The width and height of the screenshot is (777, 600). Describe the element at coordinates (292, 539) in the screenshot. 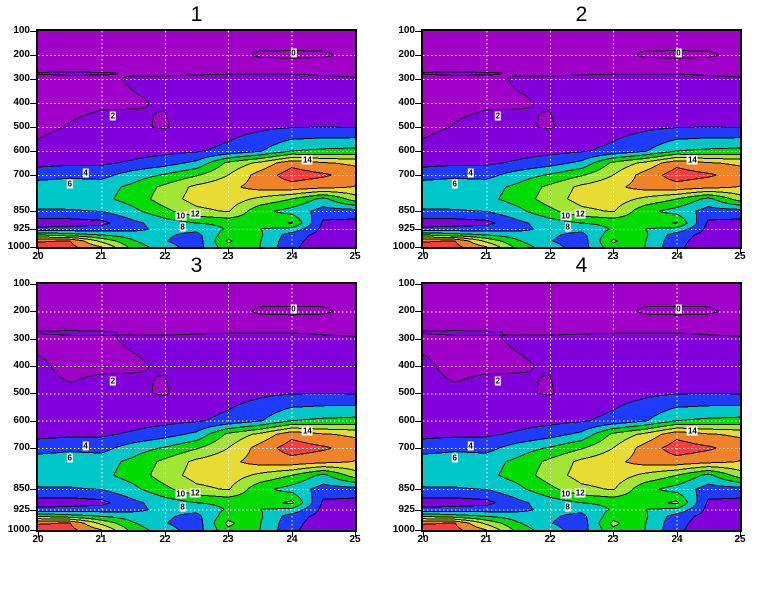

I see `x-axis-label-24: 24` at that location.